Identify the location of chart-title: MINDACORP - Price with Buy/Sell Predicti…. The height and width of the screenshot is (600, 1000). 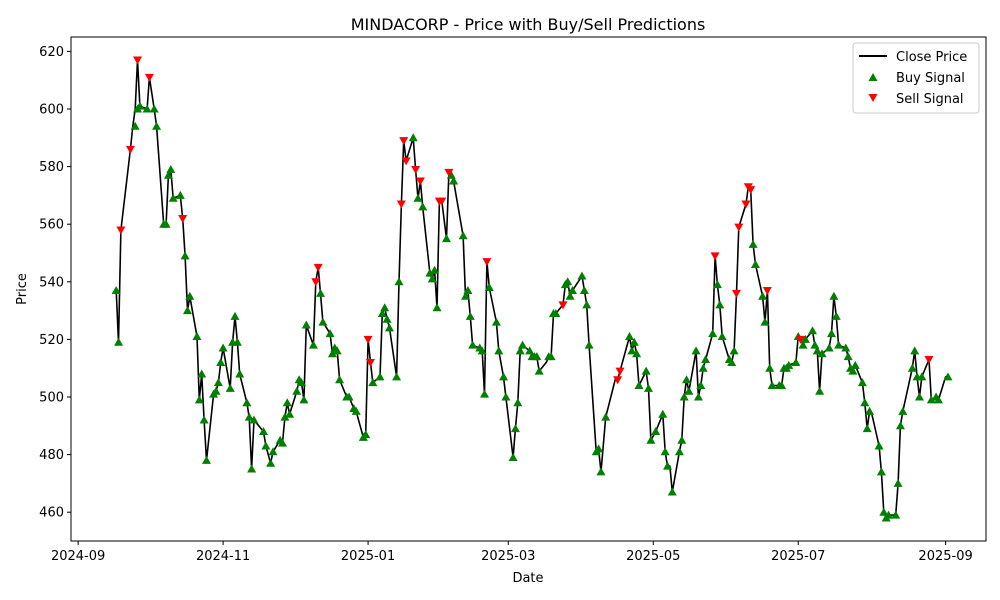
(528, 24).